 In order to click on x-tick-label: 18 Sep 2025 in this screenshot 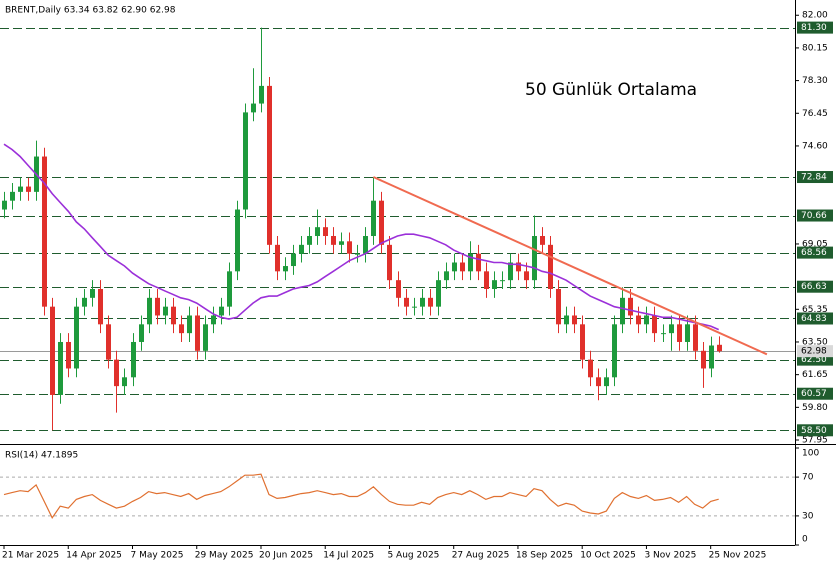, I will do `click(544, 556)`.